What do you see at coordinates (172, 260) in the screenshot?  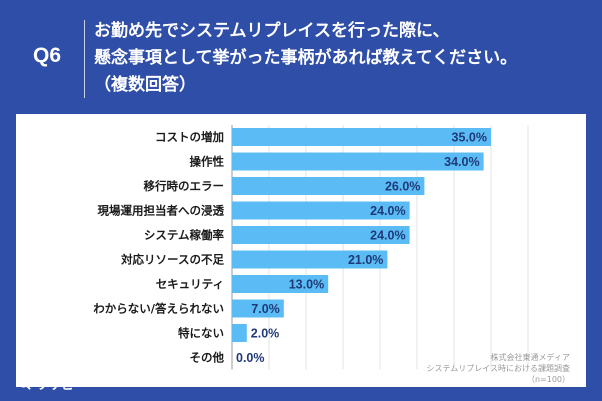 I see `category-label: 対応リソースの不足` at bounding box center [172, 260].